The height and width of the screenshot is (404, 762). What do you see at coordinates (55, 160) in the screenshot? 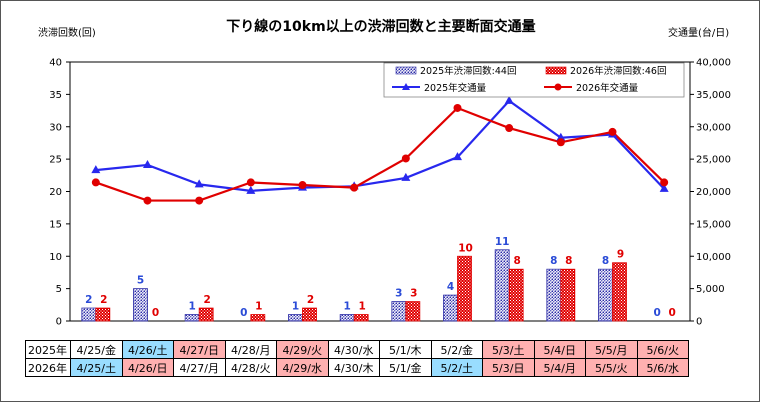
I see `y-left-tick-label: 25` at bounding box center [55, 160].